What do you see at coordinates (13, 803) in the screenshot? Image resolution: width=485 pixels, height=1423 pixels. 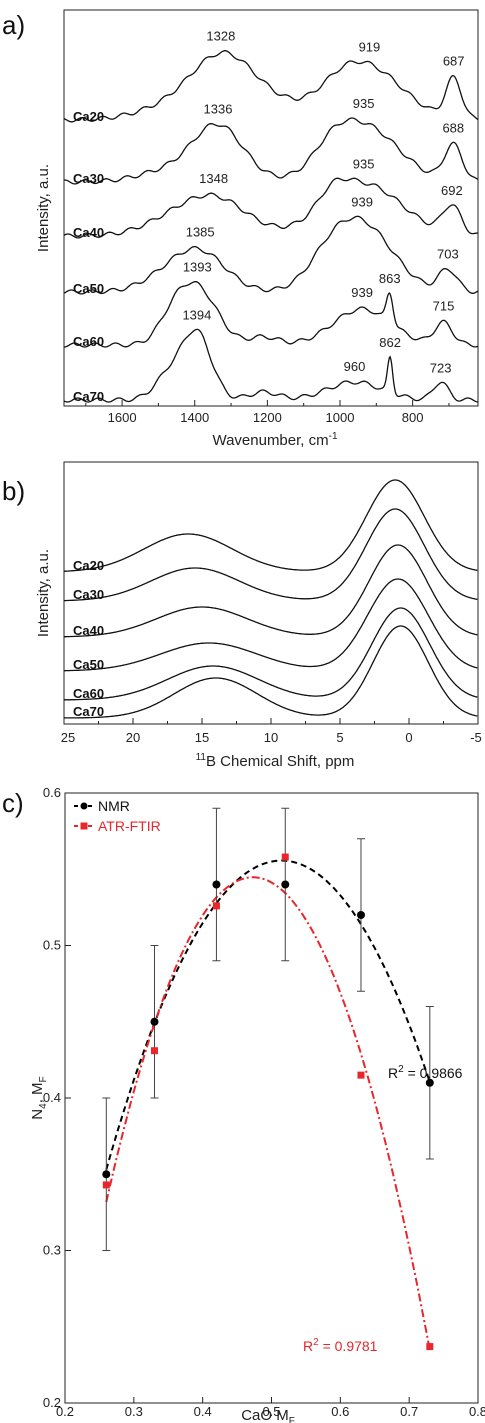 I see `panel-c-label: c)` at bounding box center [13, 803].